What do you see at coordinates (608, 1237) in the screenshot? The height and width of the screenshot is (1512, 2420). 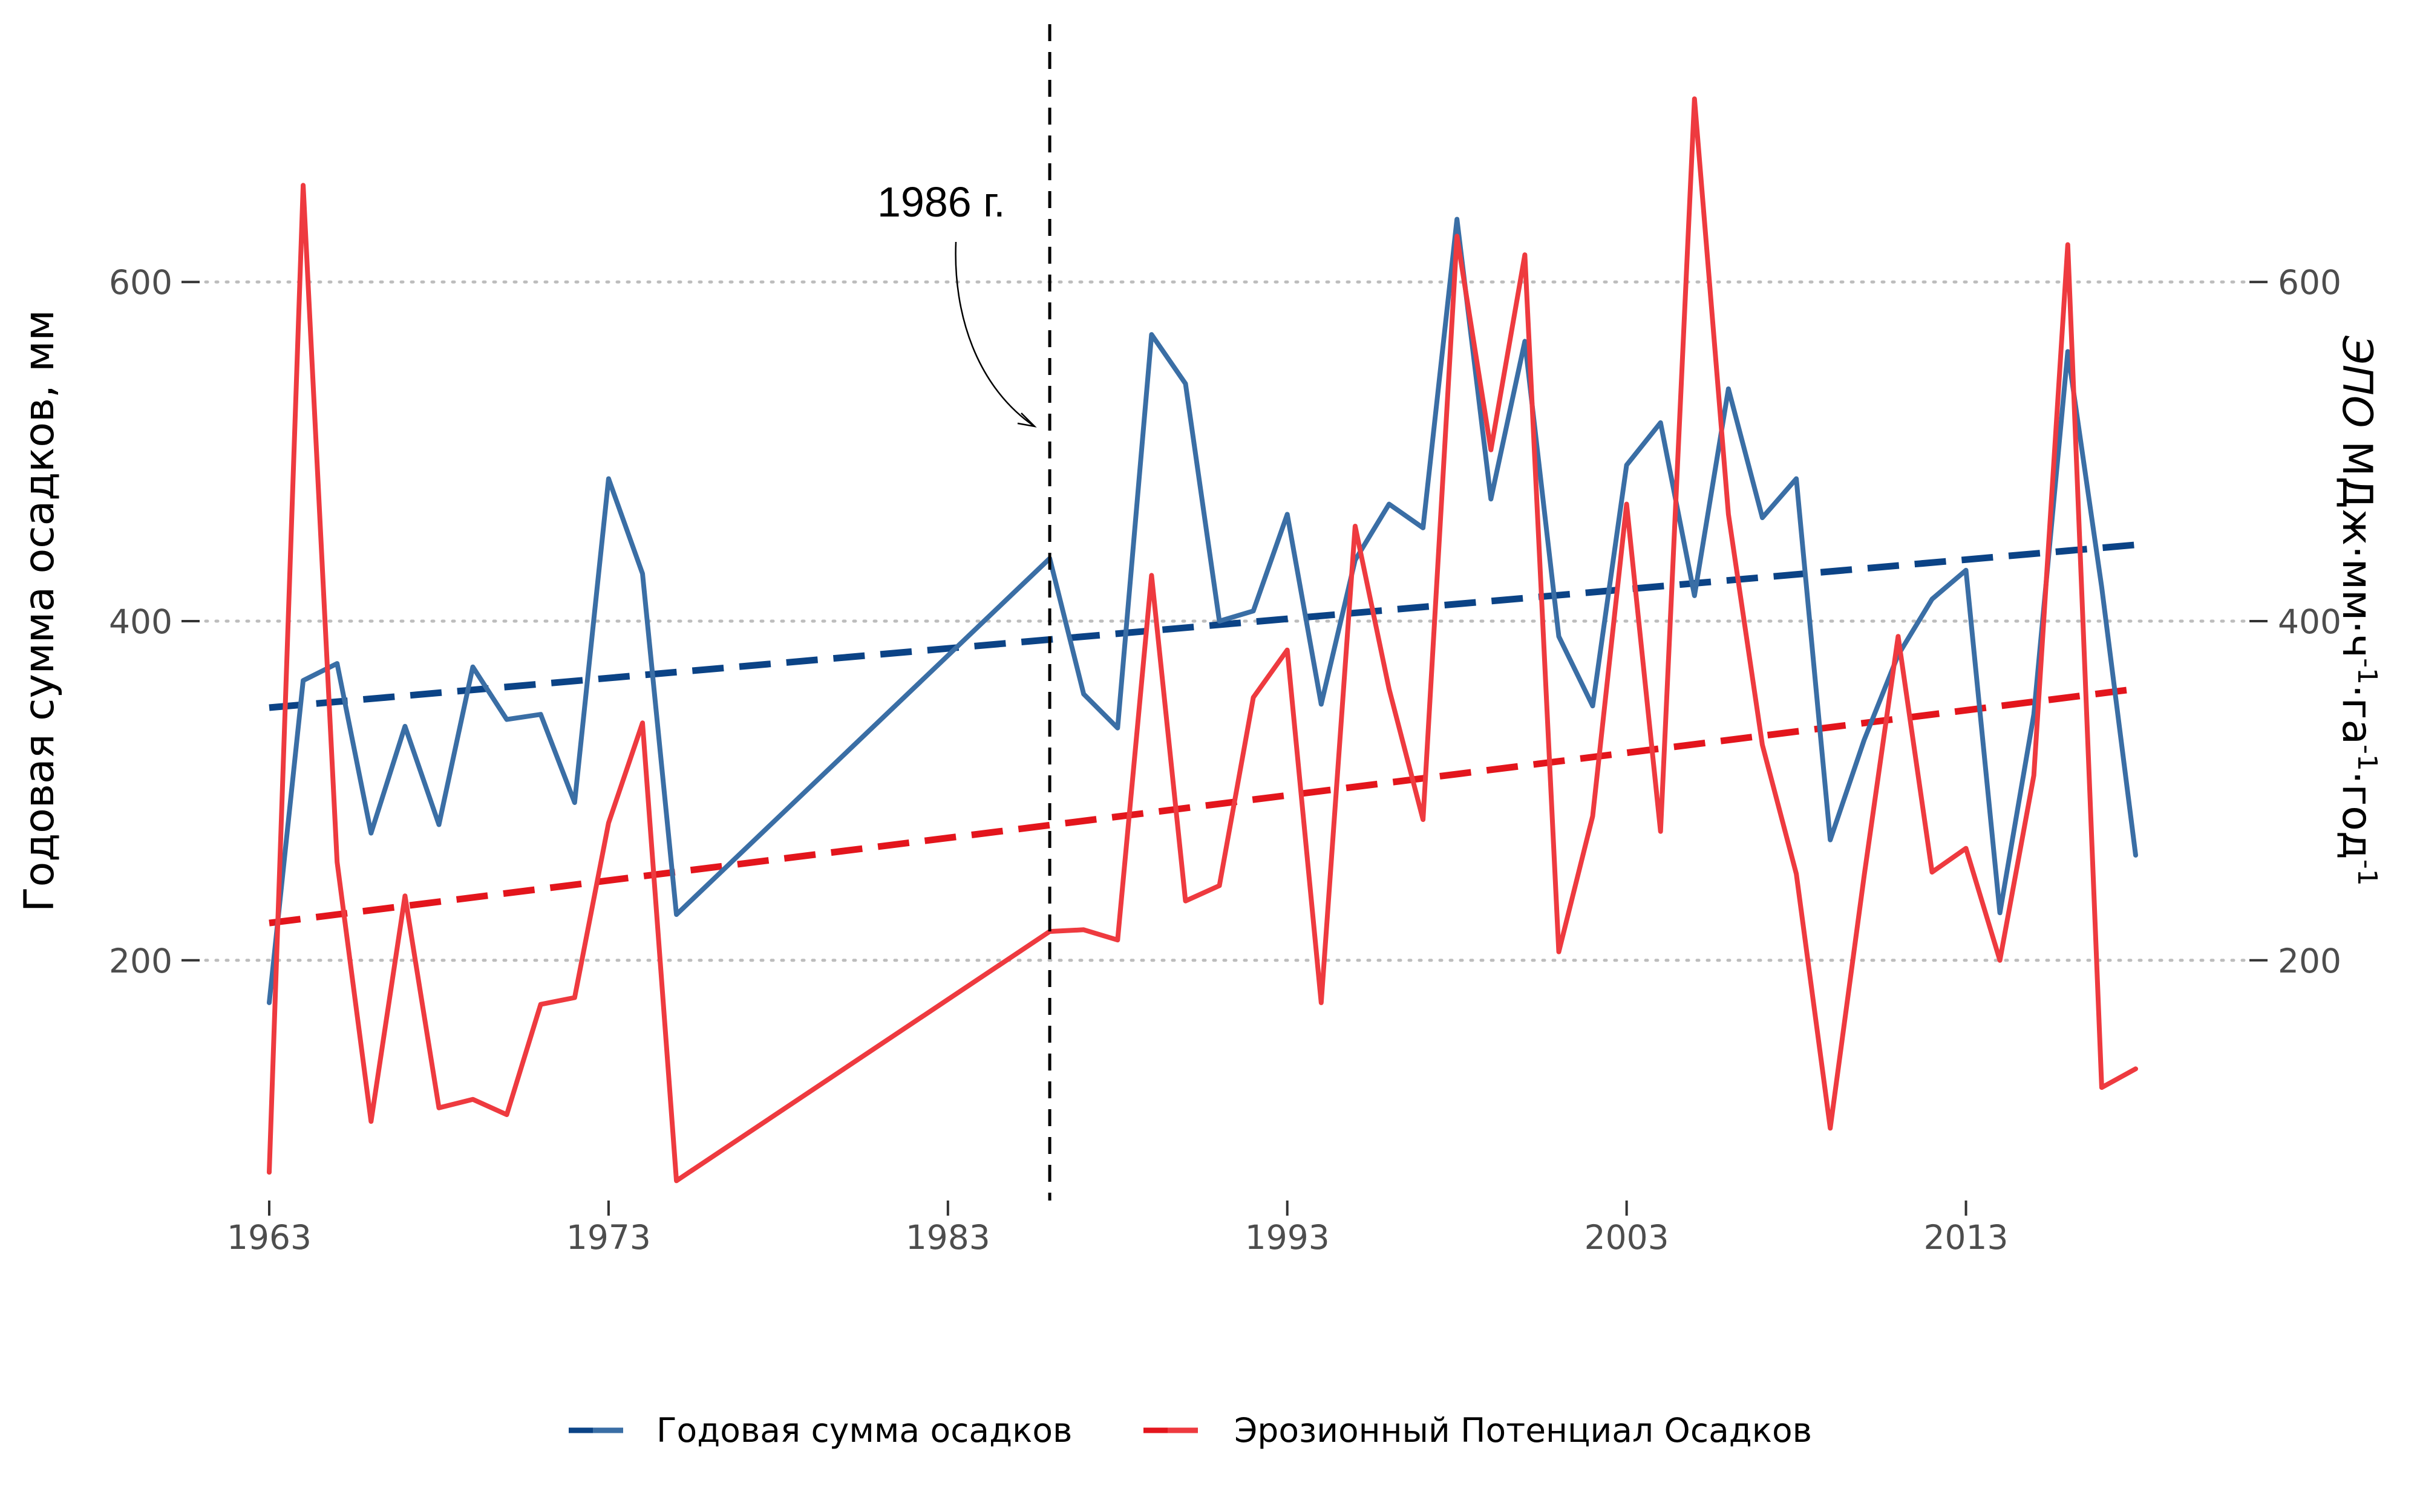 I see `tick-label-x-1973: 1973` at bounding box center [608, 1237].